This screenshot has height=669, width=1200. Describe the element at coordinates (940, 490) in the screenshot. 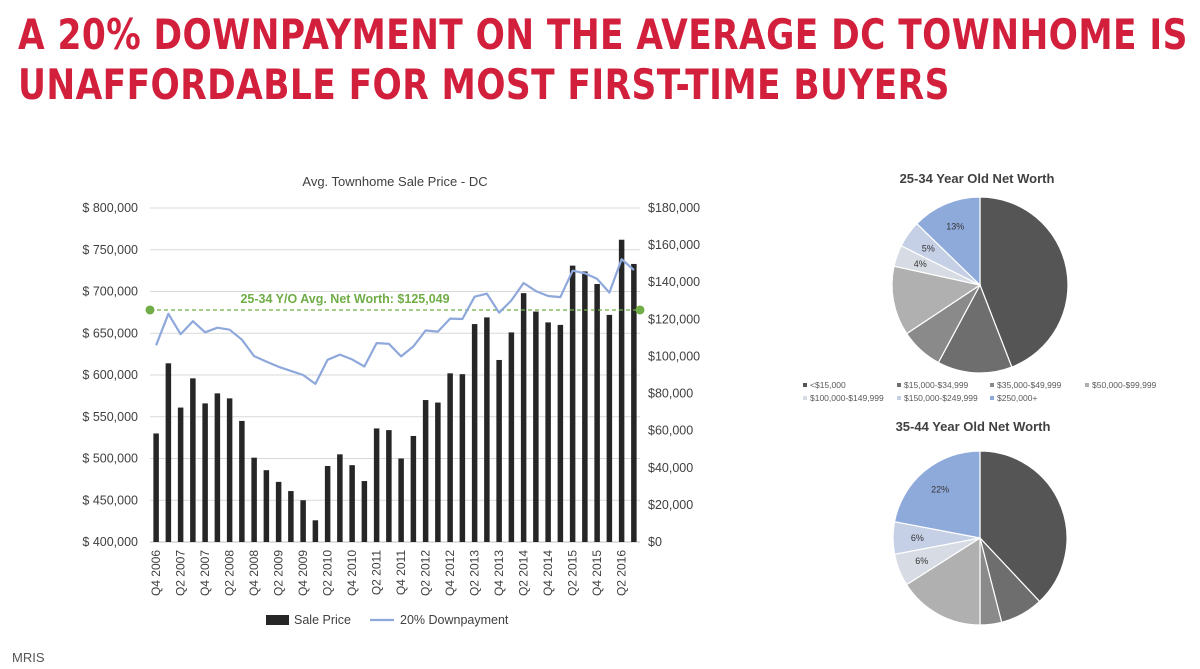

I see `pie-data-label: 22%` at that location.